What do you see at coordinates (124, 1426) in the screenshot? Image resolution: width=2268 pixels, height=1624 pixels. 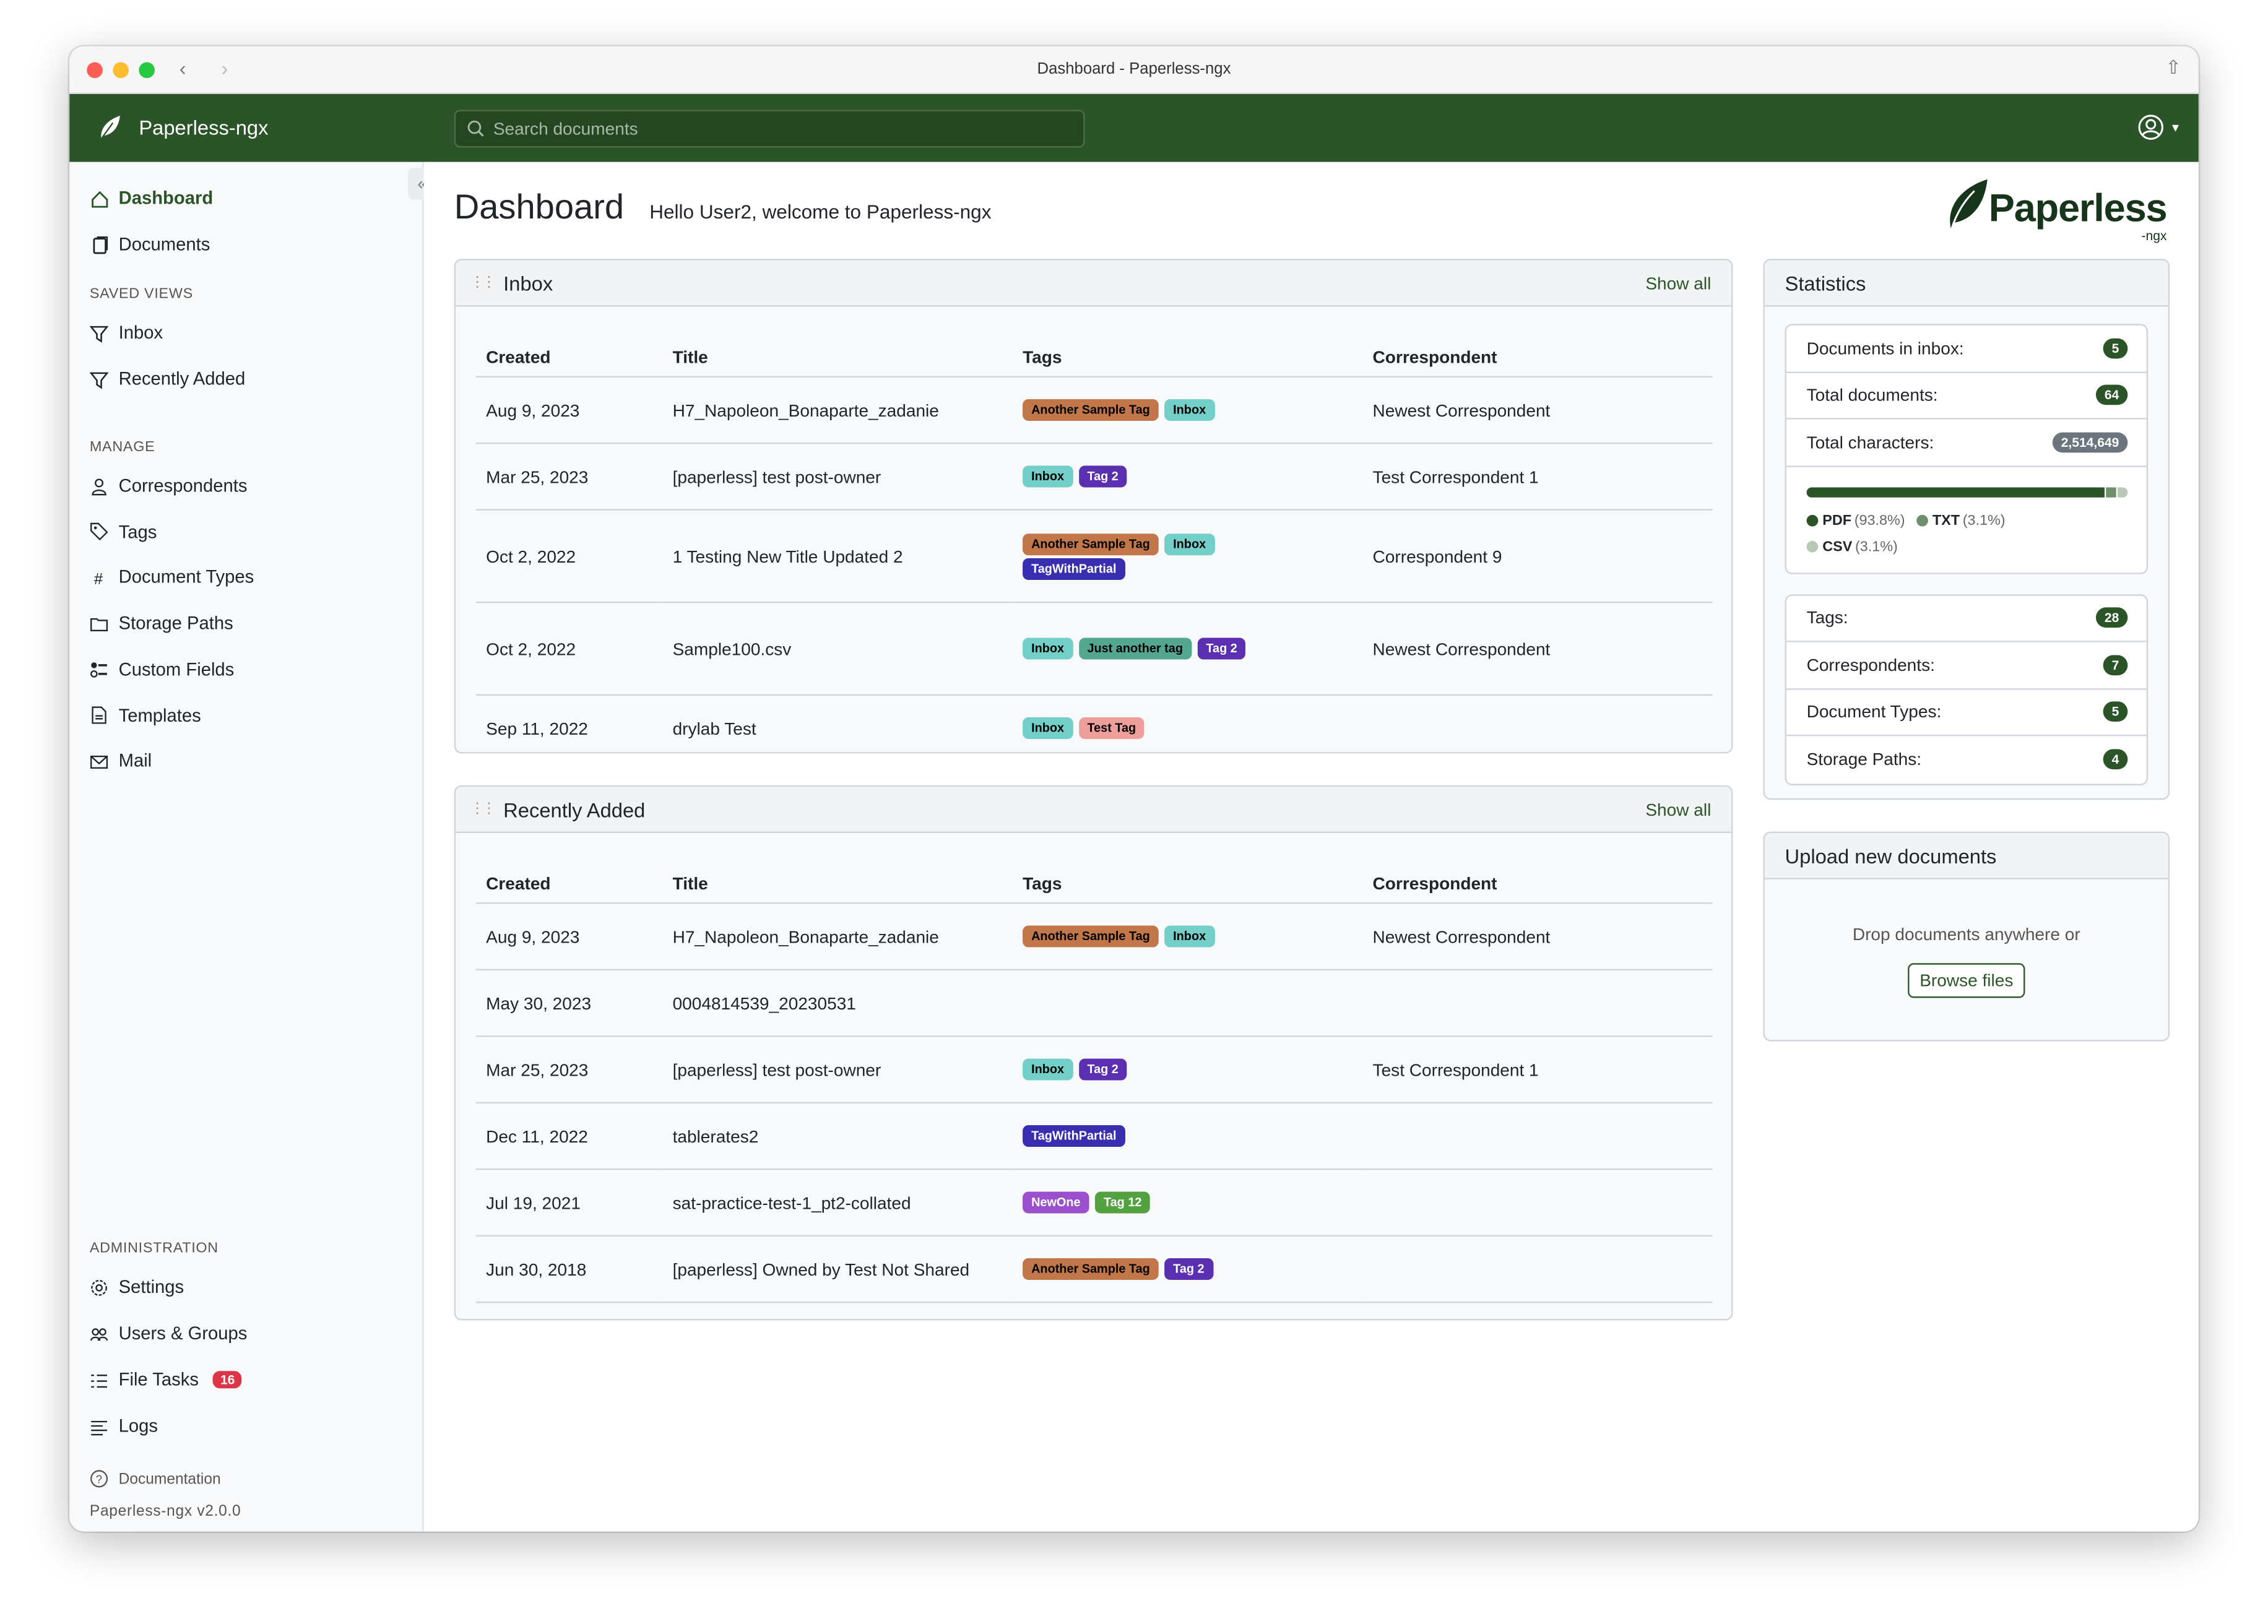 I see `sidebar-item-logs: Logs` at bounding box center [124, 1426].